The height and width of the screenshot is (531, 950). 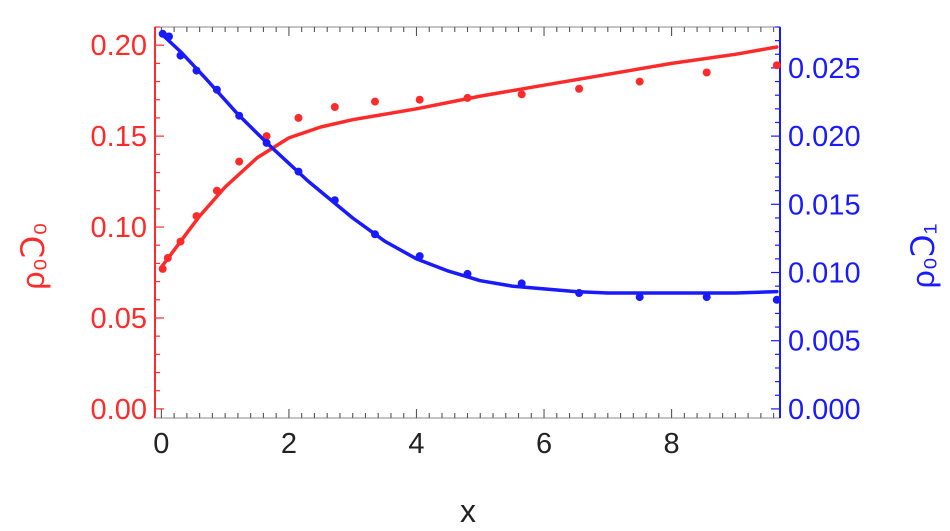 I want to click on left-axis-tick-label: 0.00, so click(x=119, y=410).